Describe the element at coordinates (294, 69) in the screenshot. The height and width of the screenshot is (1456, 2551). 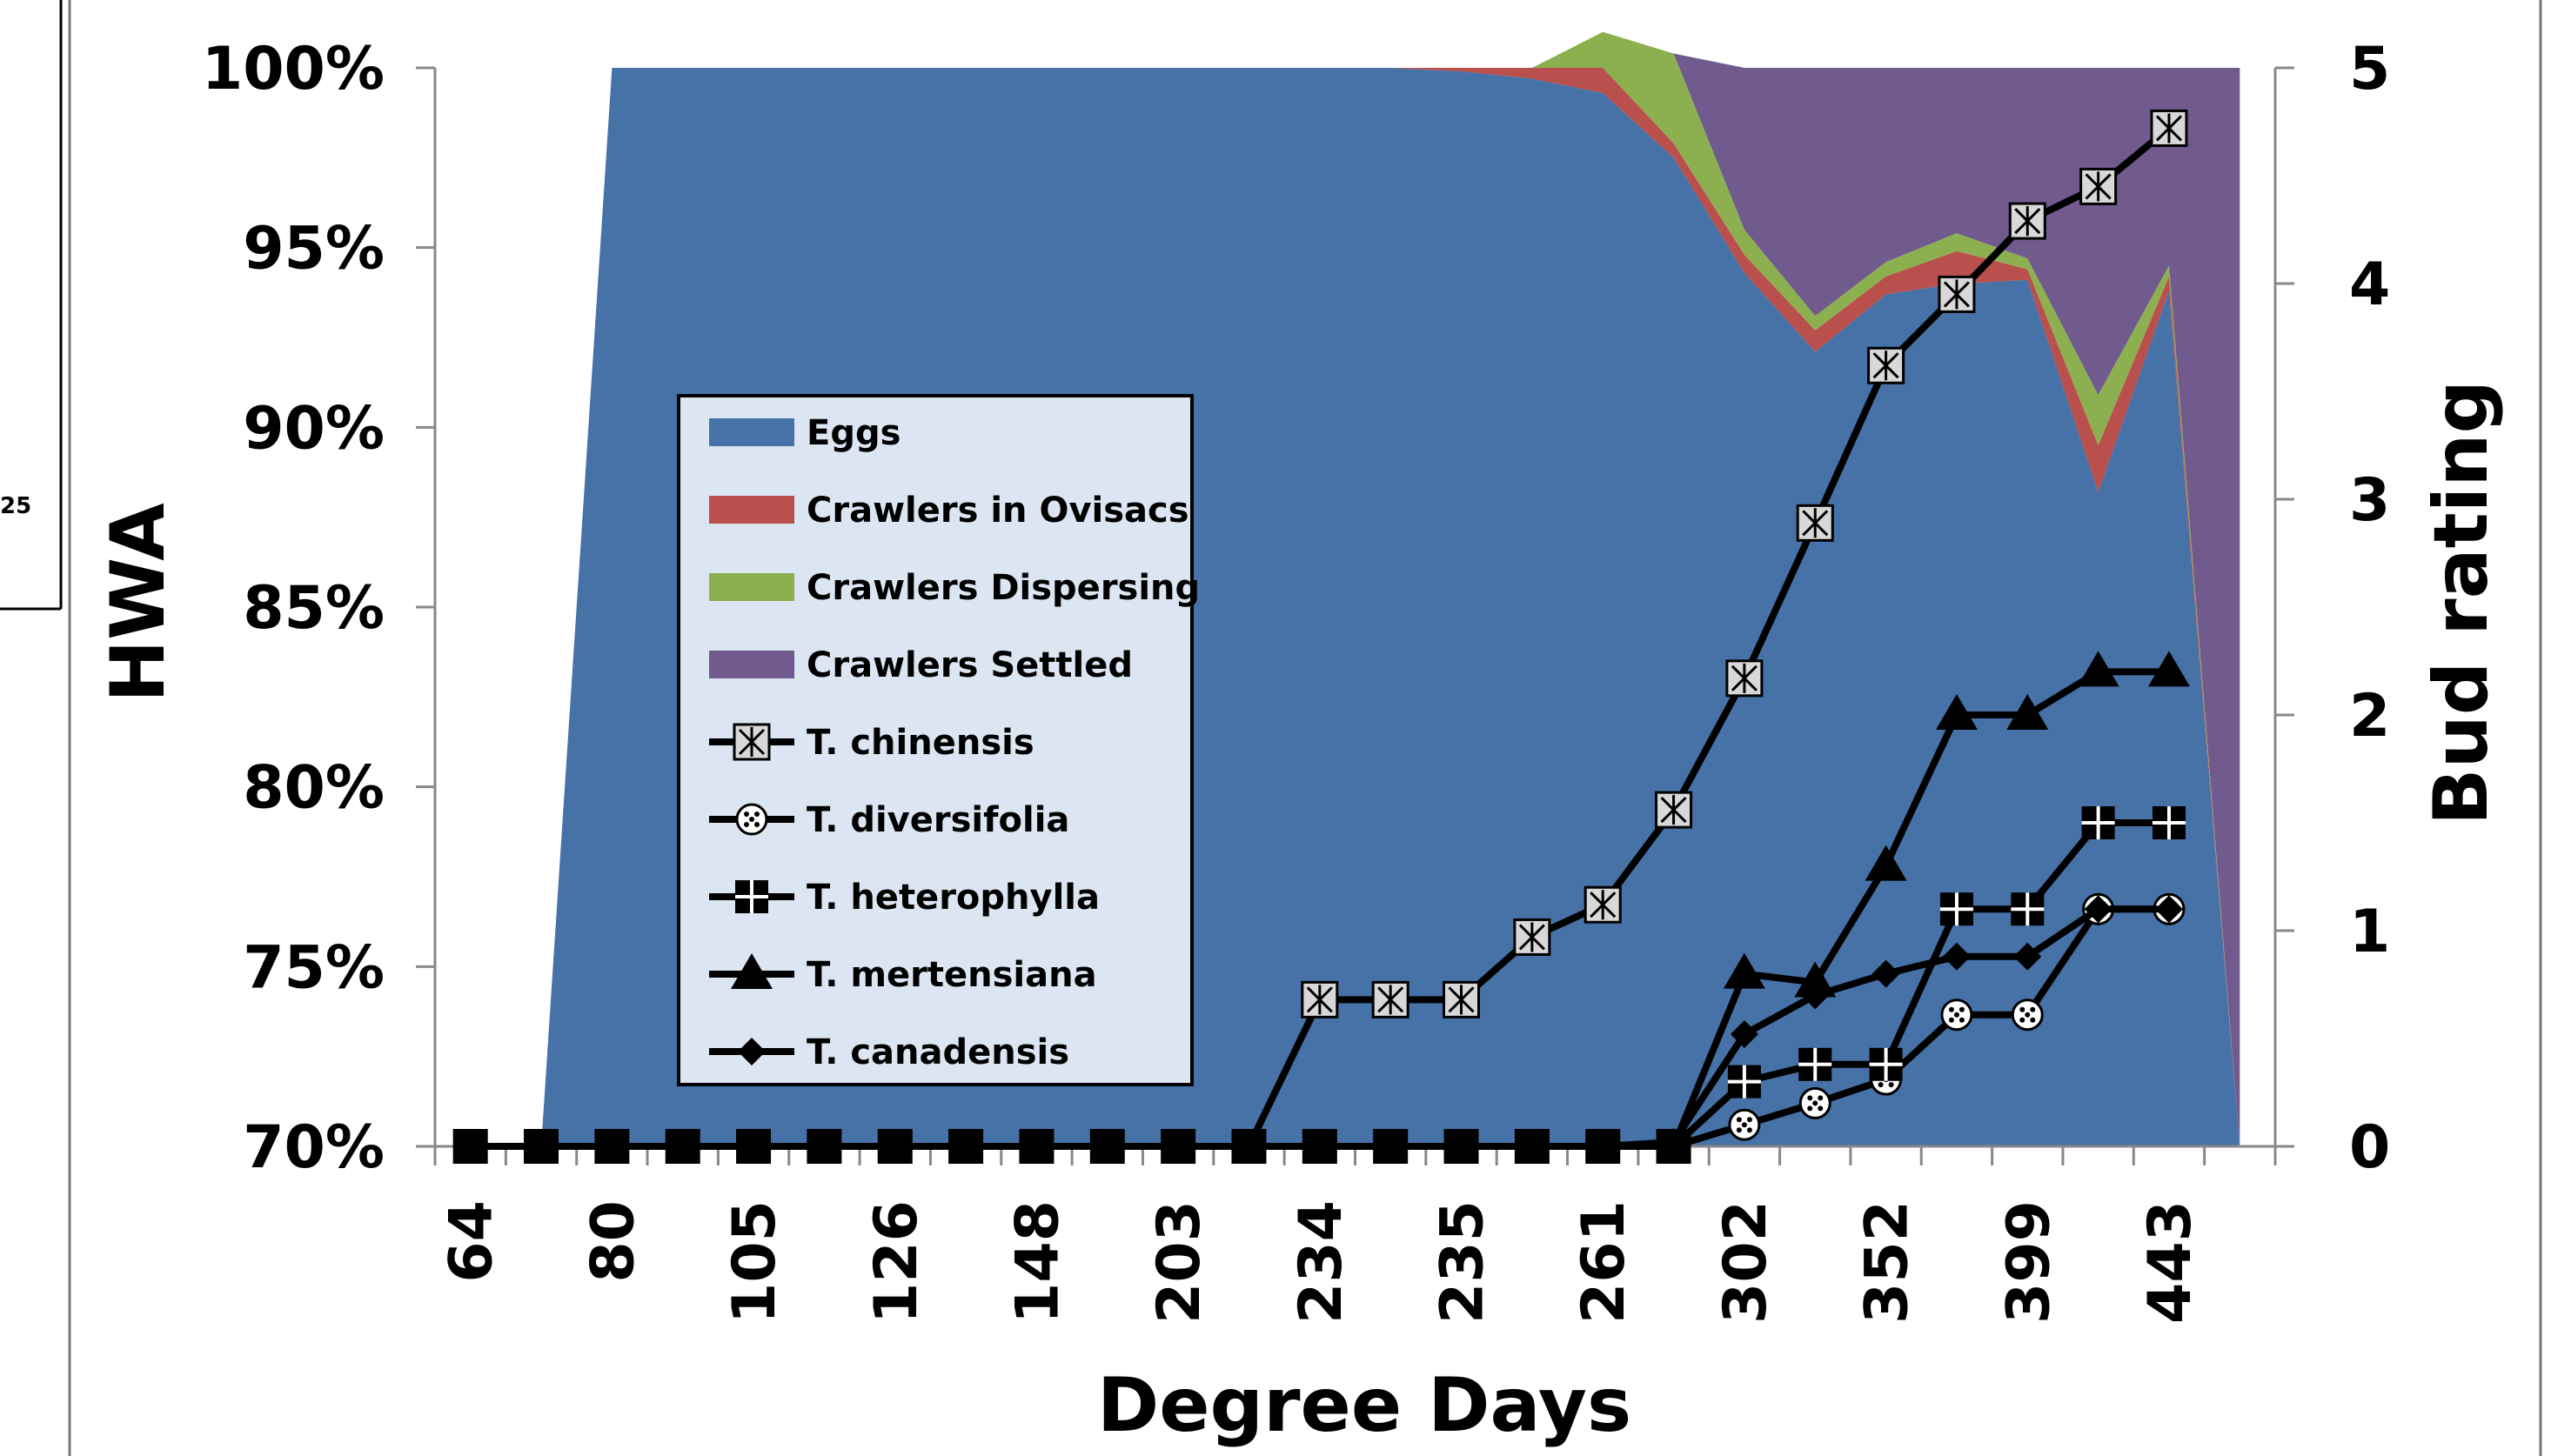
I see `y-left-tick-label: 100%` at that location.